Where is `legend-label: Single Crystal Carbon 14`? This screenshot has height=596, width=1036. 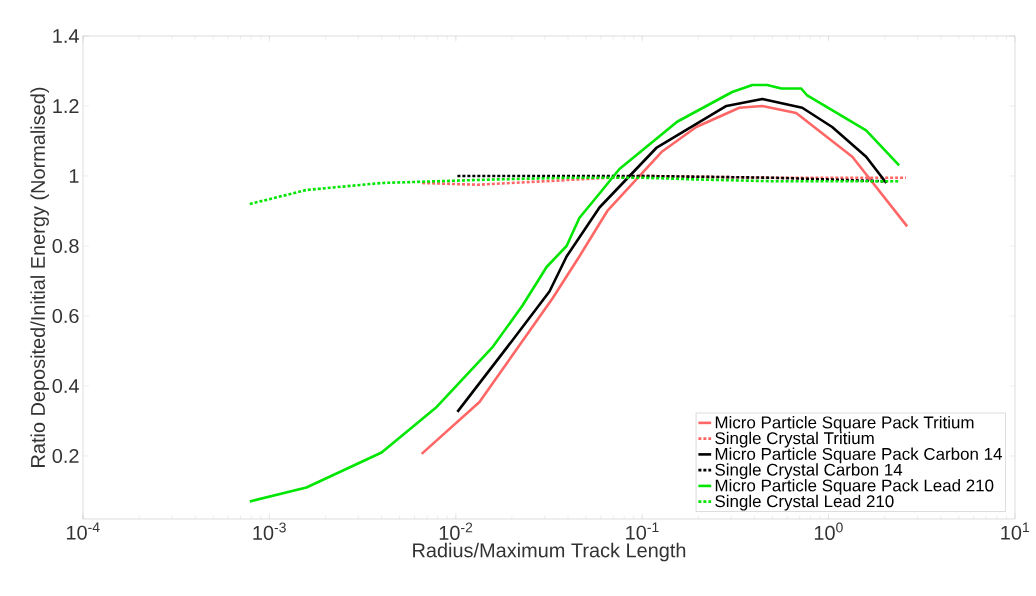
legend-label: Single Crystal Carbon 14 is located at coordinates (809, 471).